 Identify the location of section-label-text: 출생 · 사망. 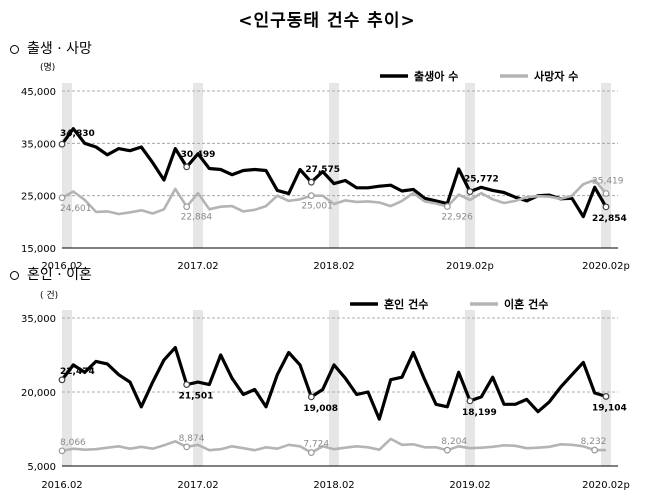
(59, 49).